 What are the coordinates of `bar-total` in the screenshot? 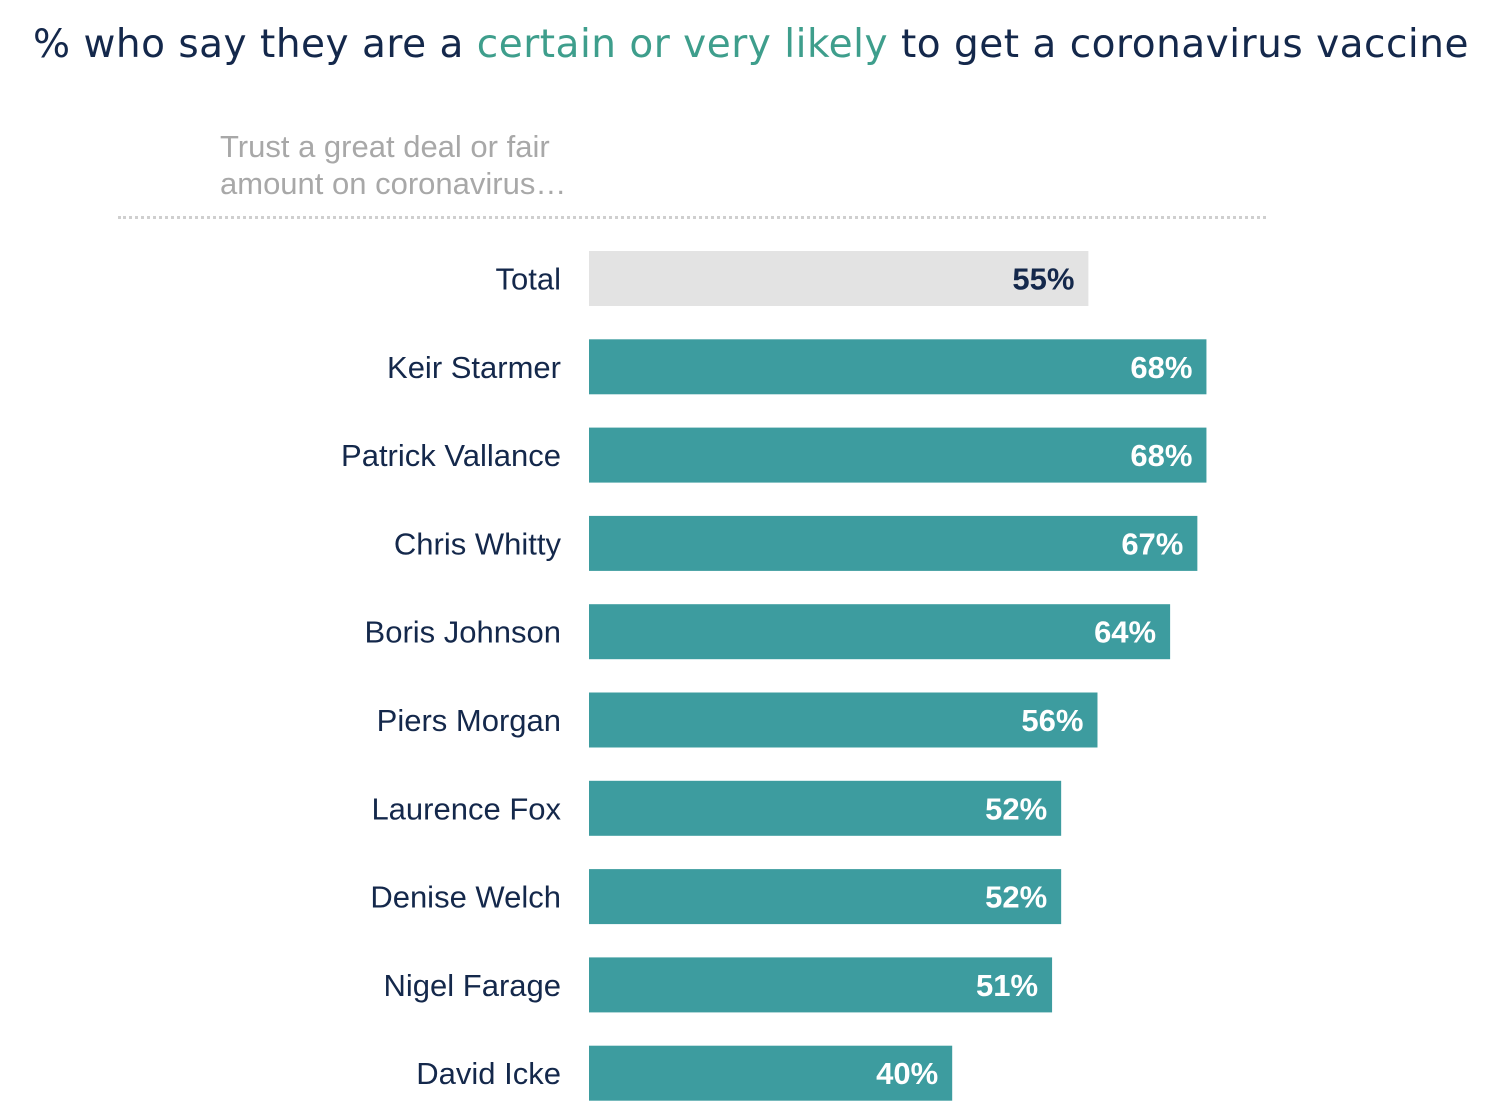 It's located at (839, 278).